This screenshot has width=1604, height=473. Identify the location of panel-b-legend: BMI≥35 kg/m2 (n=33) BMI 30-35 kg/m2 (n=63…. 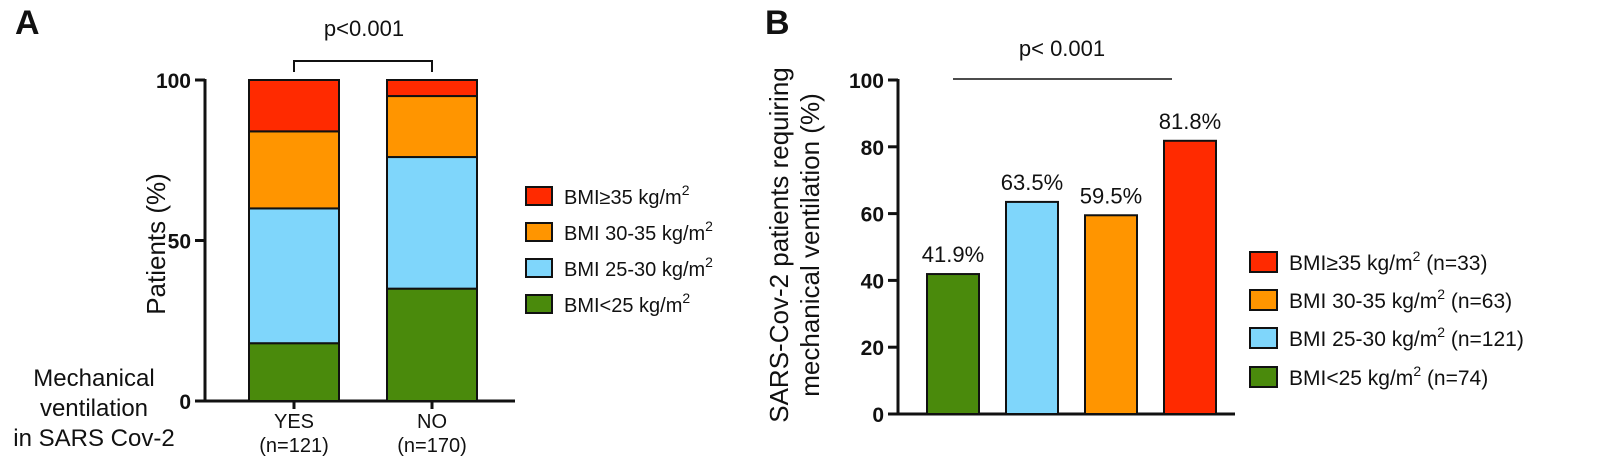
(1386, 319).